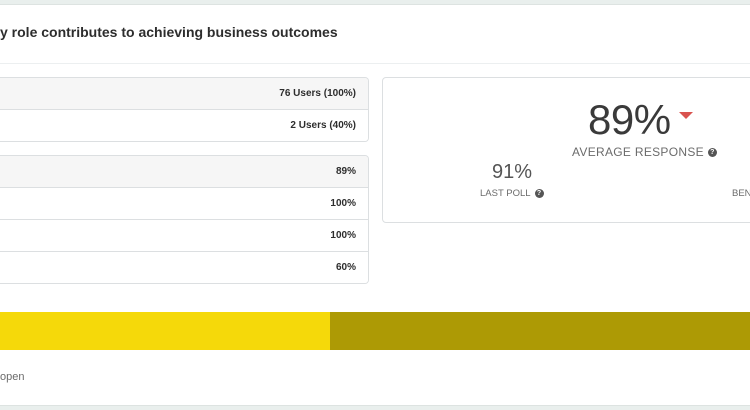 This screenshot has height=410, width=750. Describe the element at coordinates (317, 93) in the screenshot. I see `users-count: 76 Users (100%)` at that location.